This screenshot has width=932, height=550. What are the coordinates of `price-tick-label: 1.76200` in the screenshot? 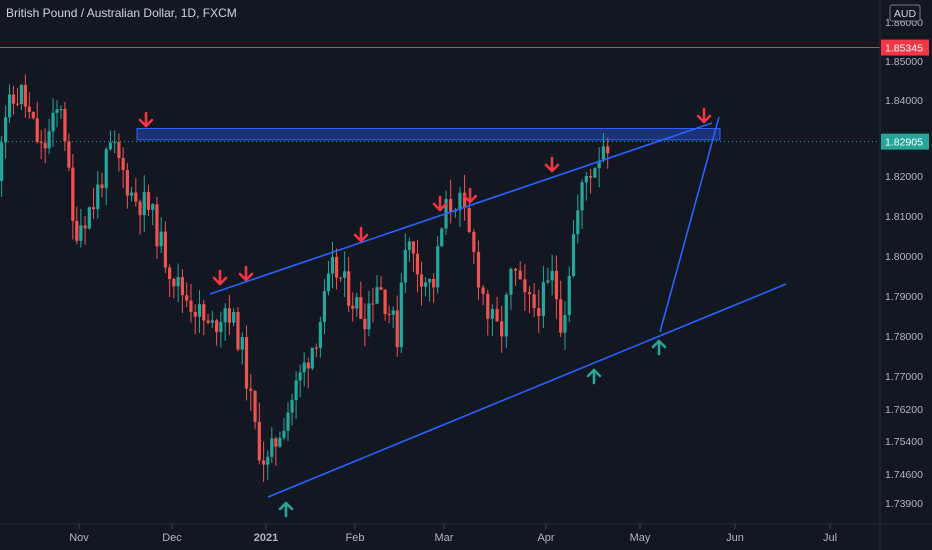 It's located at (904, 410).